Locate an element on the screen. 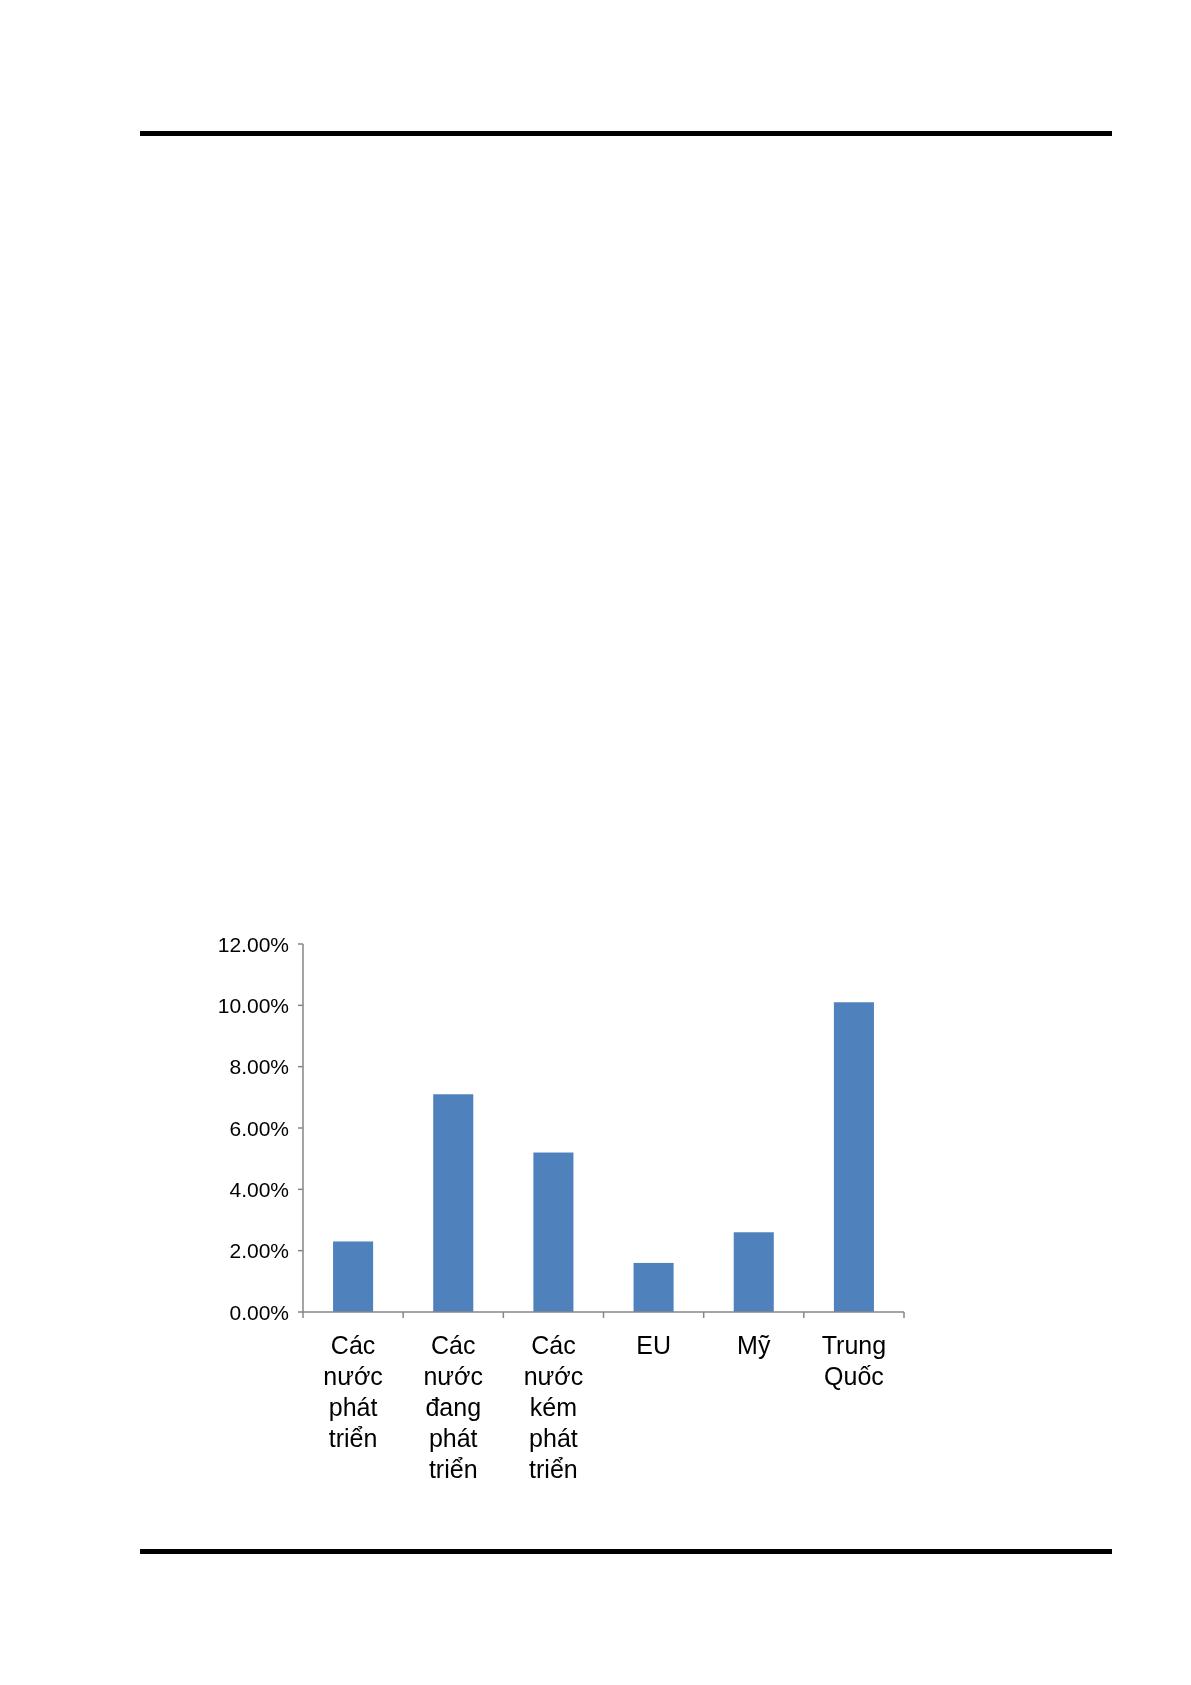  x-tick-label: Các nước kém phát triển is located at coordinates (553, 1407).